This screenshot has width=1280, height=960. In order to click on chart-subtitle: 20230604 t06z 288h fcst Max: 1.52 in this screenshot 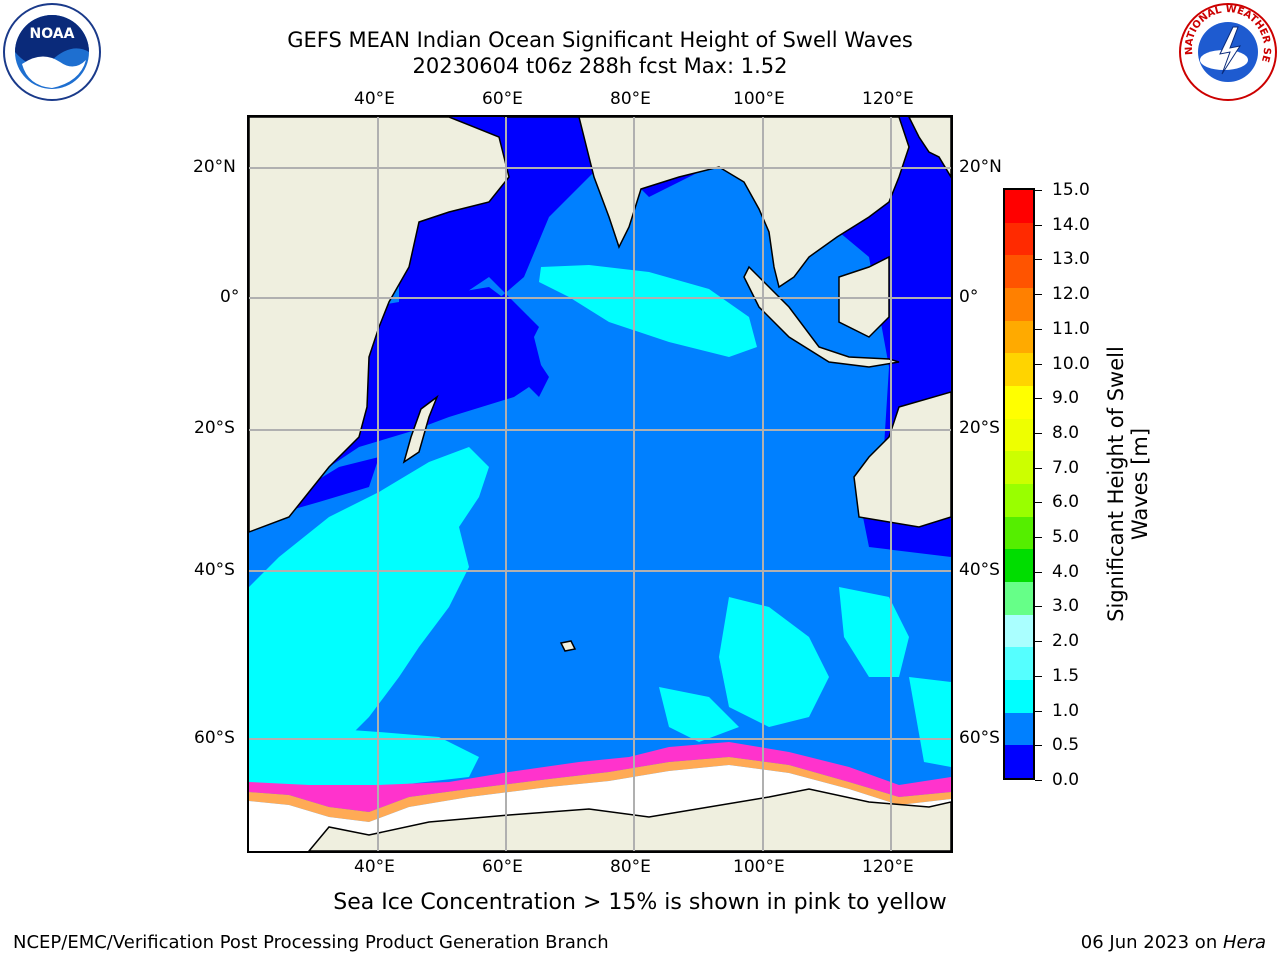, I will do `click(600, 66)`.